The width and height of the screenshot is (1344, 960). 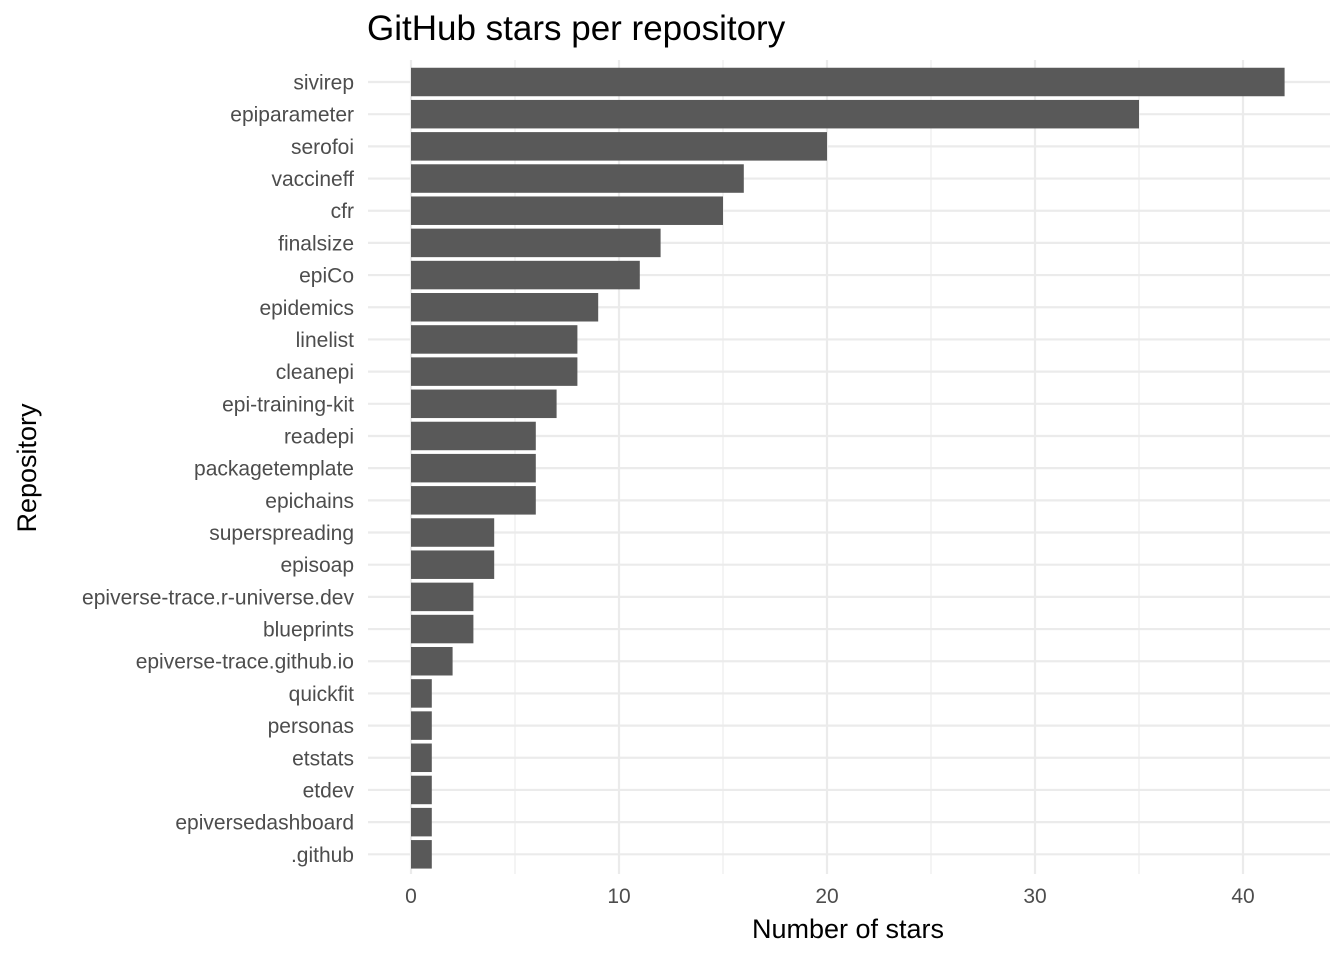 What do you see at coordinates (1242, 896) in the screenshot?
I see `x-tick-label: 40` at bounding box center [1242, 896].